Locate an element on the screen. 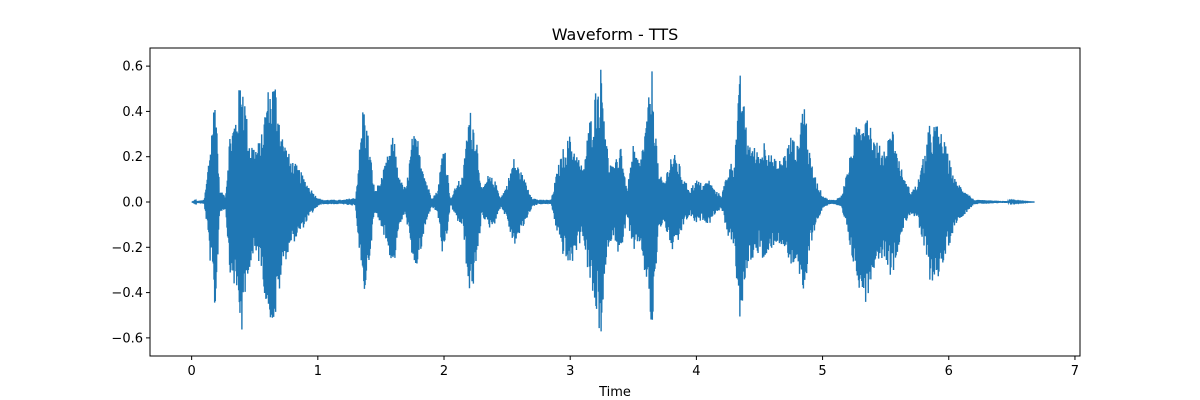 This screenshot has height=400, width=1200. y-axis: −0.6 −0.4 −0.2 0.0 0.2 0.4 0.6 is located at coordinates (130, 203).